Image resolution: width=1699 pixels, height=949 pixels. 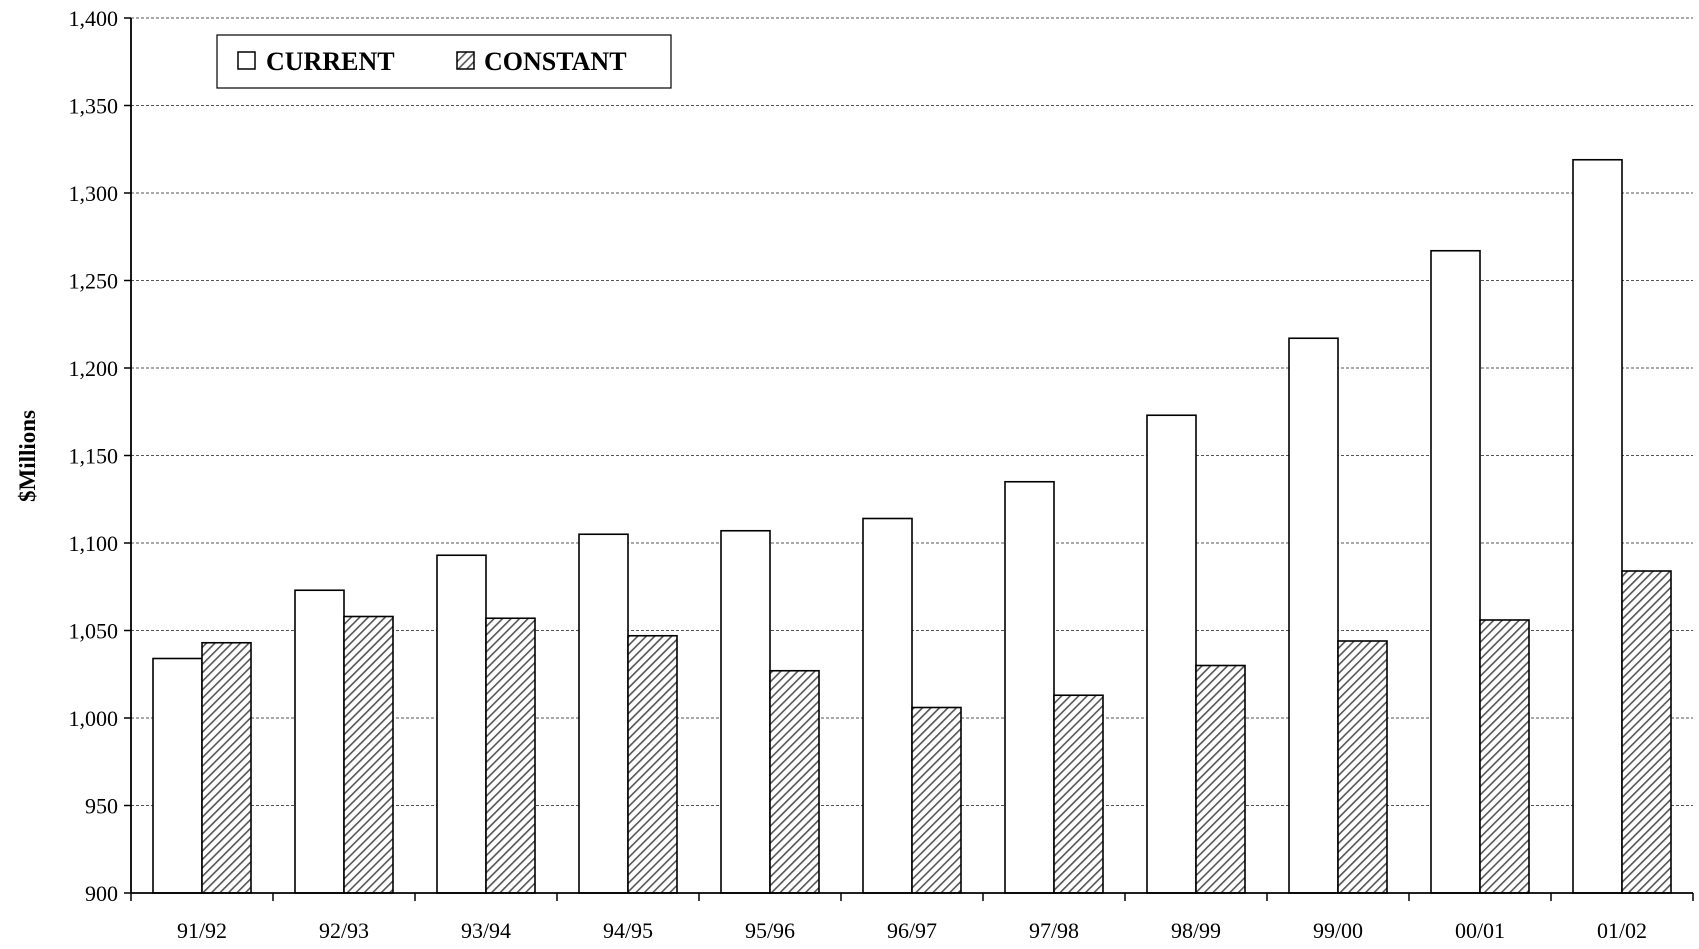 What do you see at coordinates (94, 106) in the screenshot?
I see `y-tick-label: 1,350` at bounding box center [94, 106].